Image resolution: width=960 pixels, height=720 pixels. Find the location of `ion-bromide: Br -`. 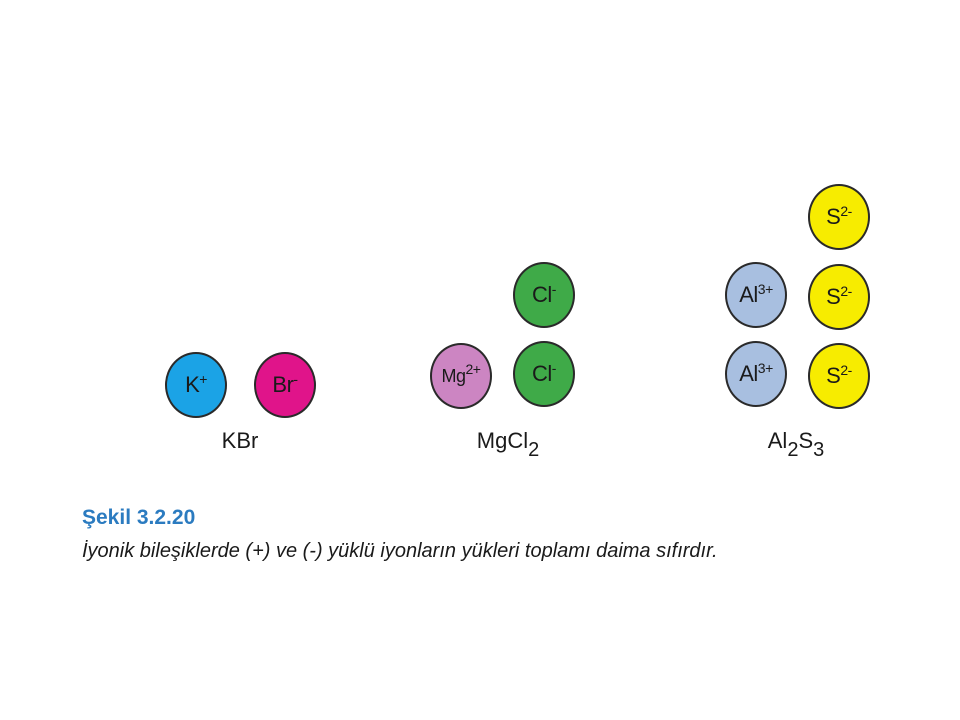

ion-bromide: Br - is located at coordinates (285, 385).